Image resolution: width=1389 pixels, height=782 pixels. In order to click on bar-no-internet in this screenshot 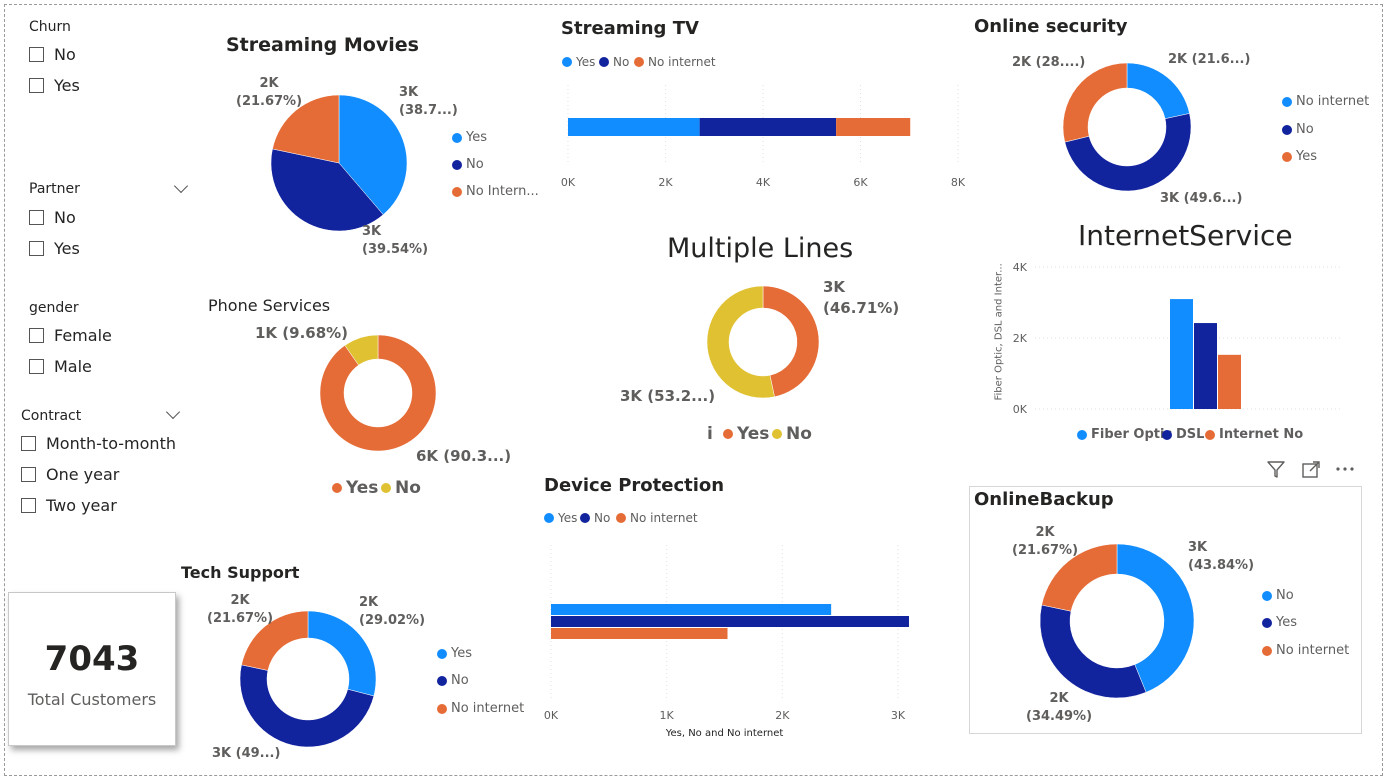, I will do `click(639, 633)`.